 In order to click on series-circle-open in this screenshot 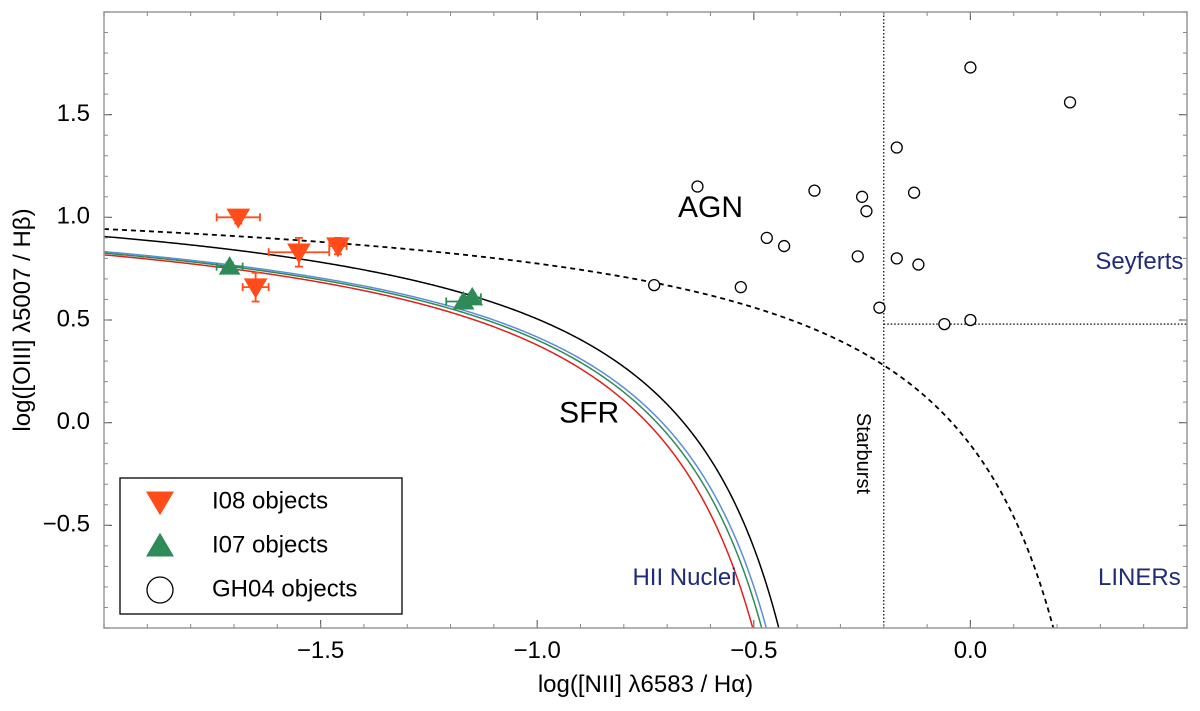, I will do `click(862, 196)`.